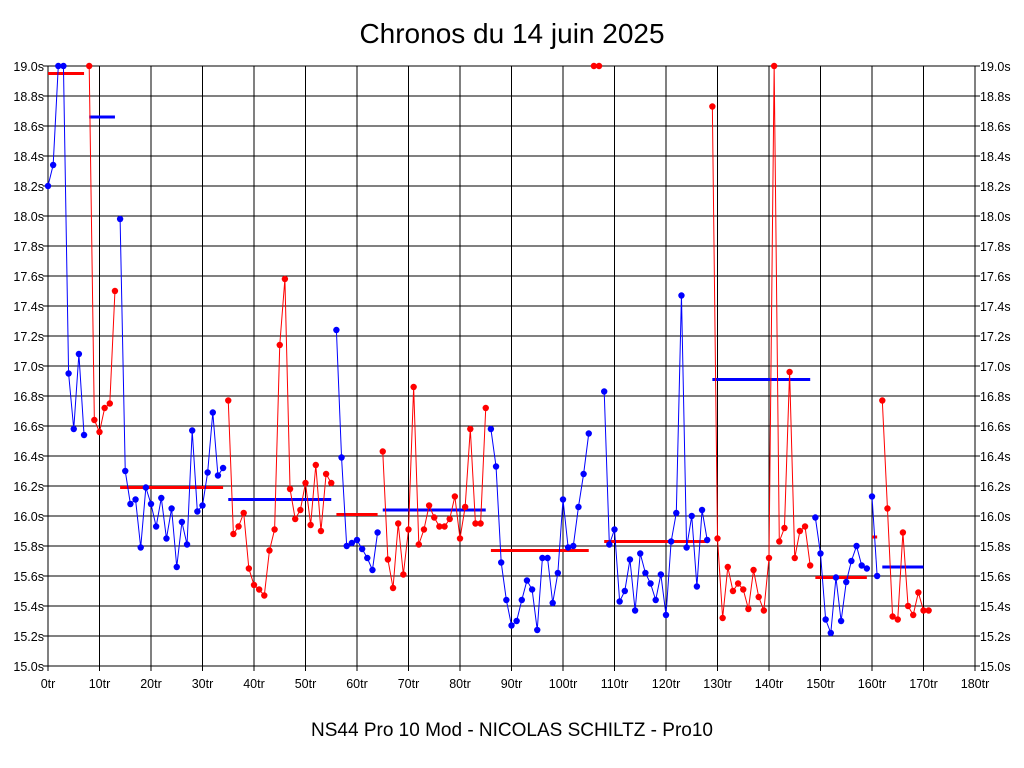 Image resolution: width=1024 pixels, height=768 pixels. I want to click on y-tick-label-right: 16.4s, so click(995, 457).